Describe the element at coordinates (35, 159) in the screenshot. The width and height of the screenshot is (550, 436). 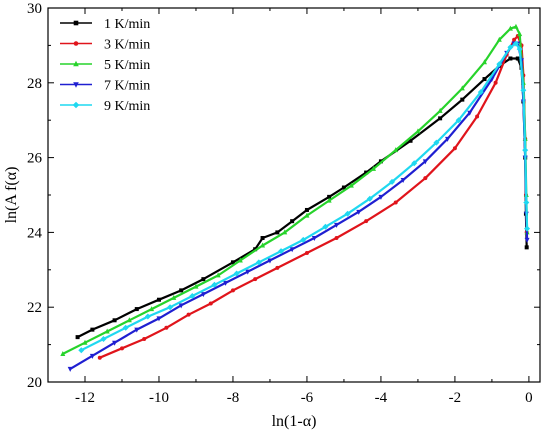
I see `y-tick-label: 26` at that location.